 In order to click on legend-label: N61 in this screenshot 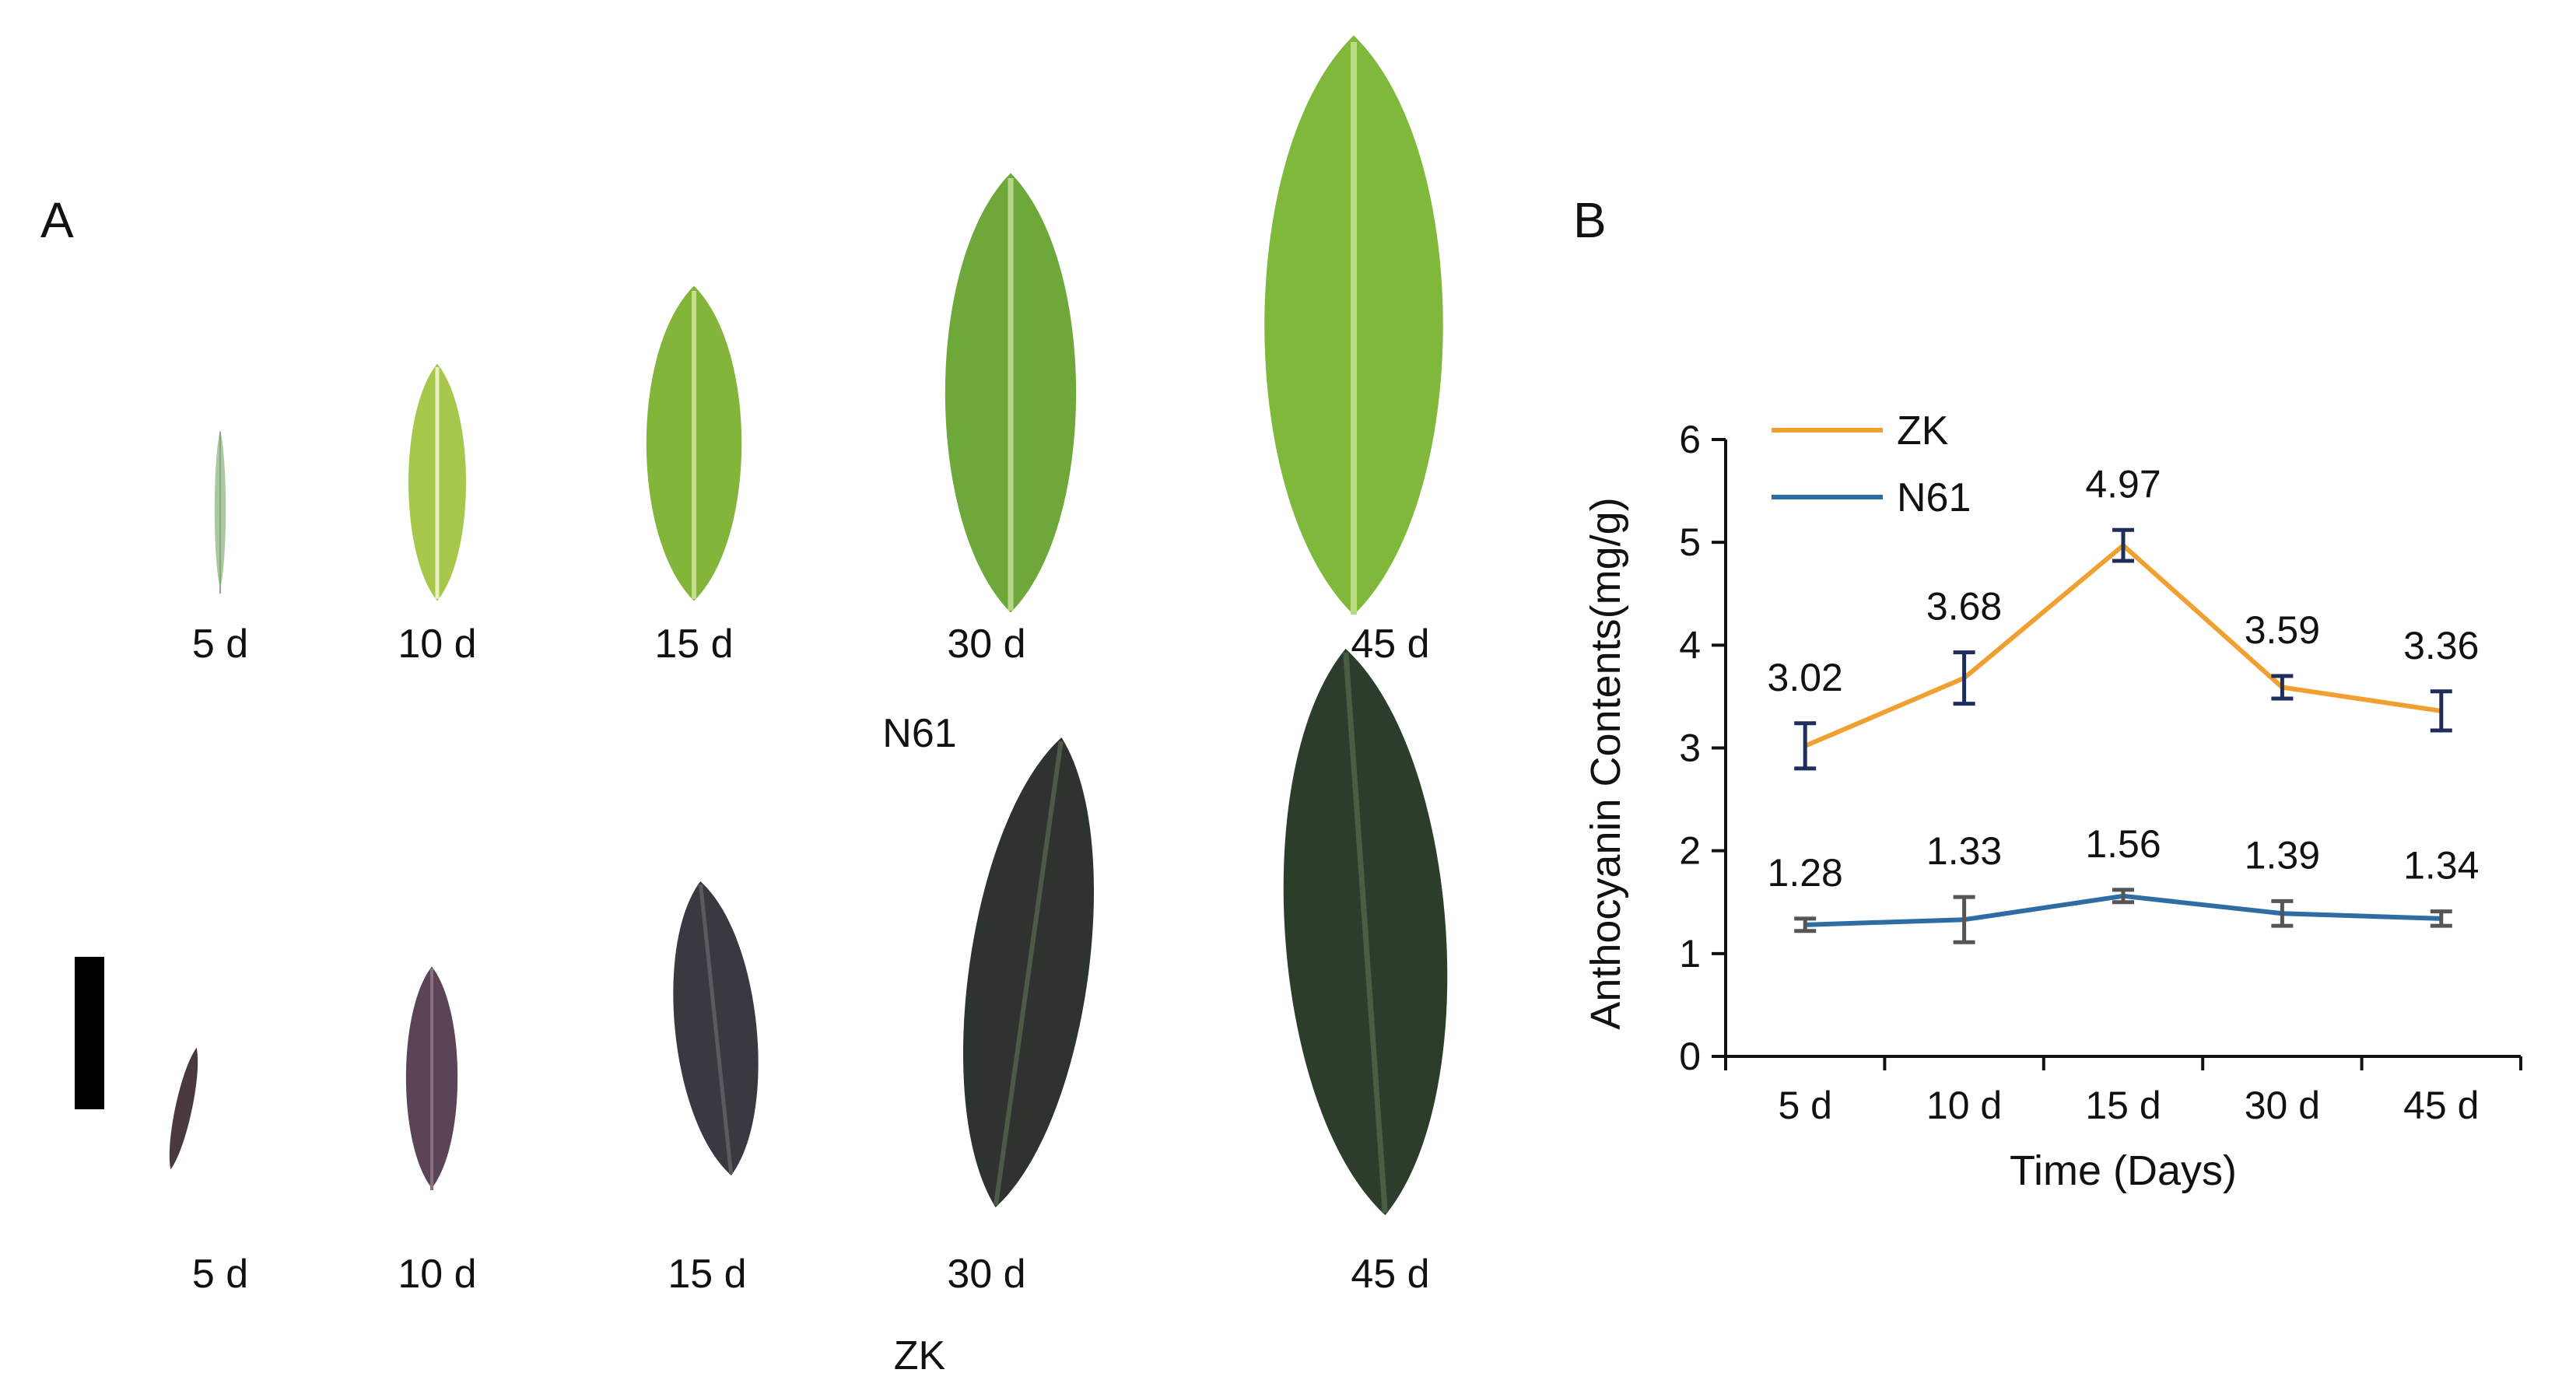, I will do `click(1934, 497)`.